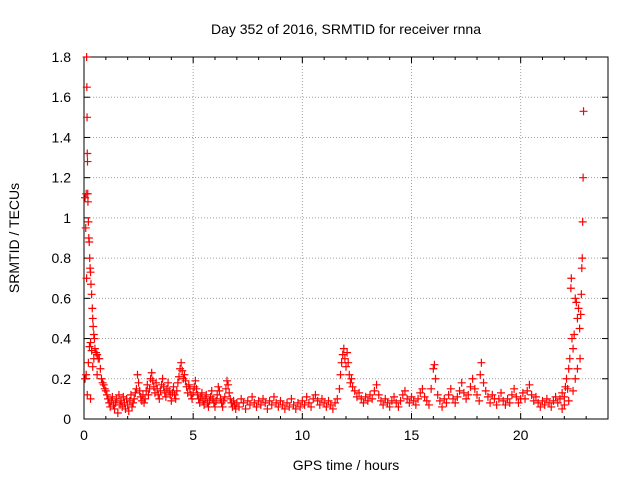 This screenshot has height=480, width=640. I want to click on y-tick-label: 1.8, so click(62, 57).